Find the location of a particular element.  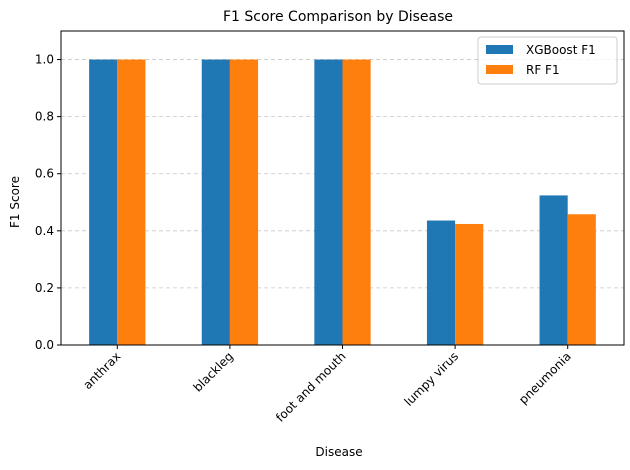

x-axis-label: Disease is located at coordinates (338, 452).